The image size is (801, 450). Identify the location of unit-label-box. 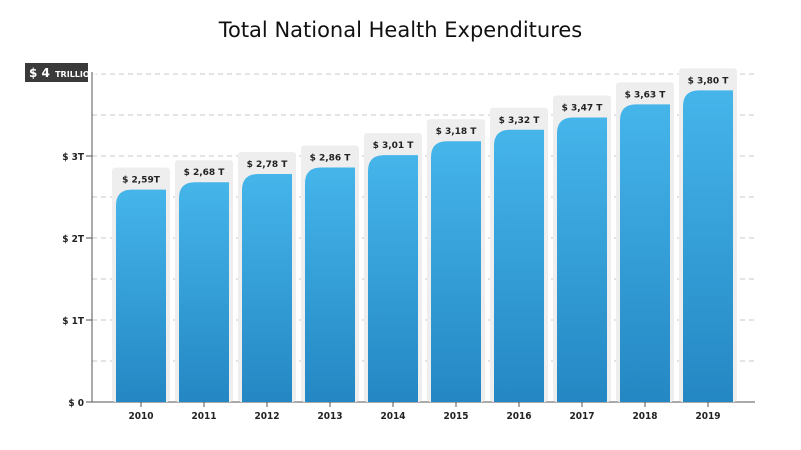
(56, 72).